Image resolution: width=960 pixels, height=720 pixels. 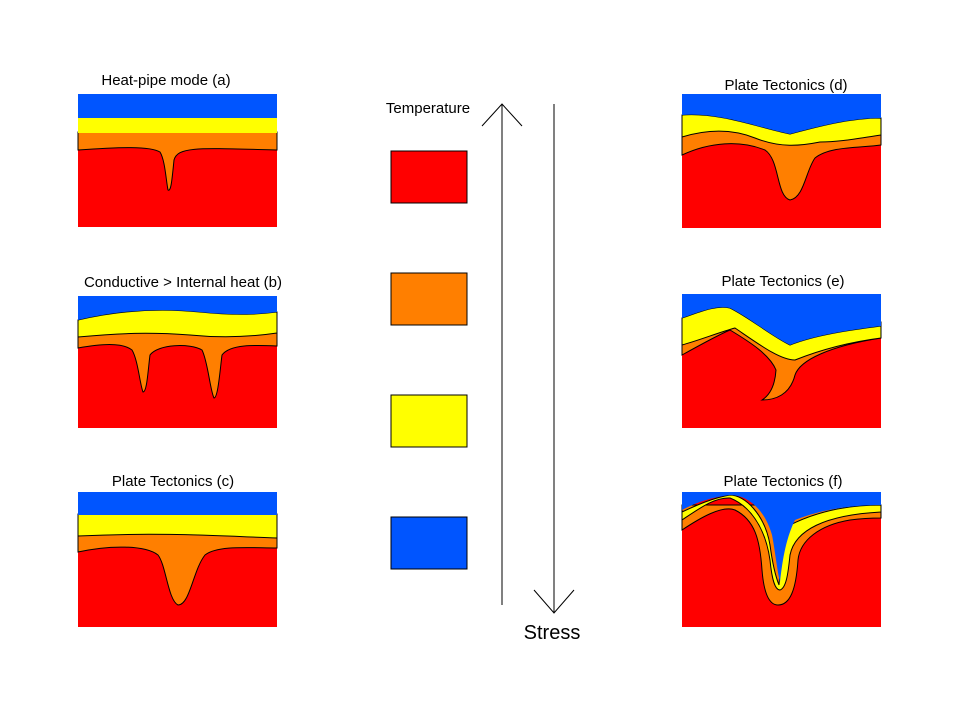 I want to click on panel-b-yellow-layer, so click(x=177, y=323).